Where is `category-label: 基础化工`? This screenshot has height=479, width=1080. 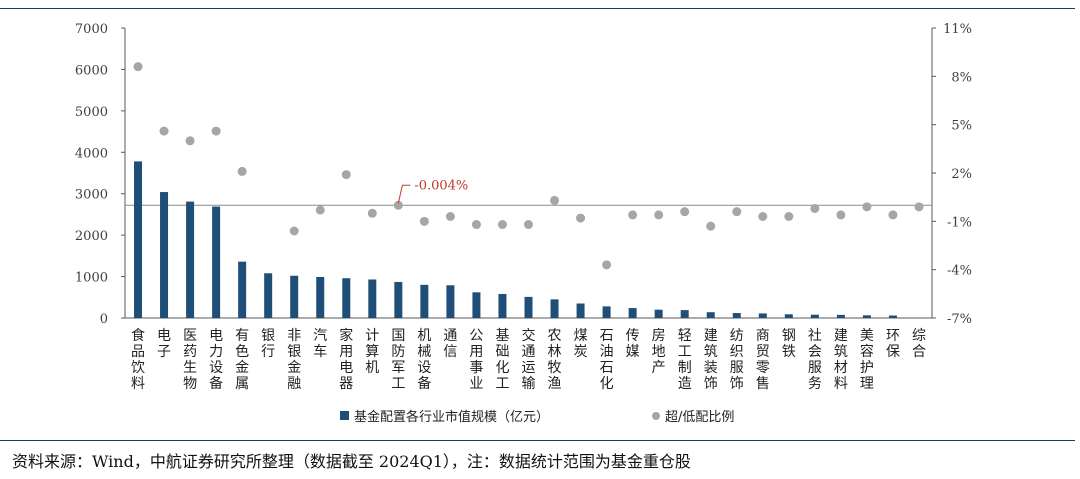 category-label: 基础化工 is located at coordinates (502, 359).